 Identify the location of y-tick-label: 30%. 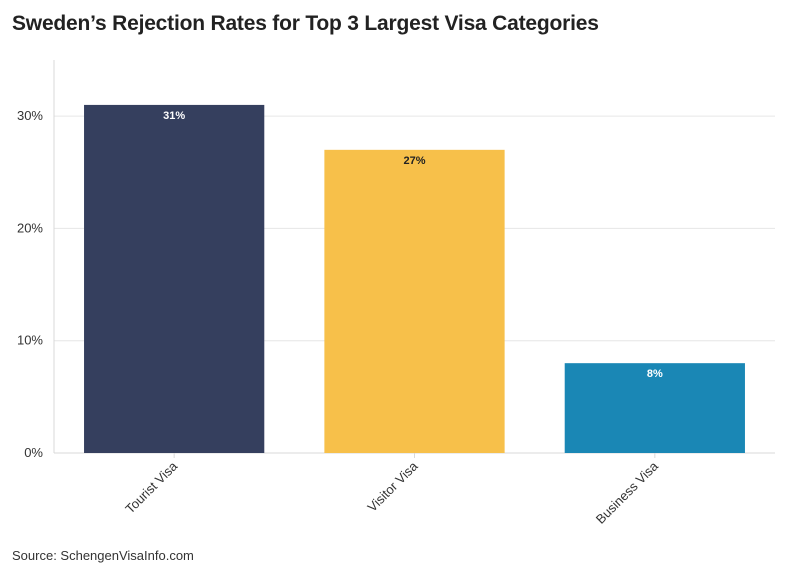
(30, 115).